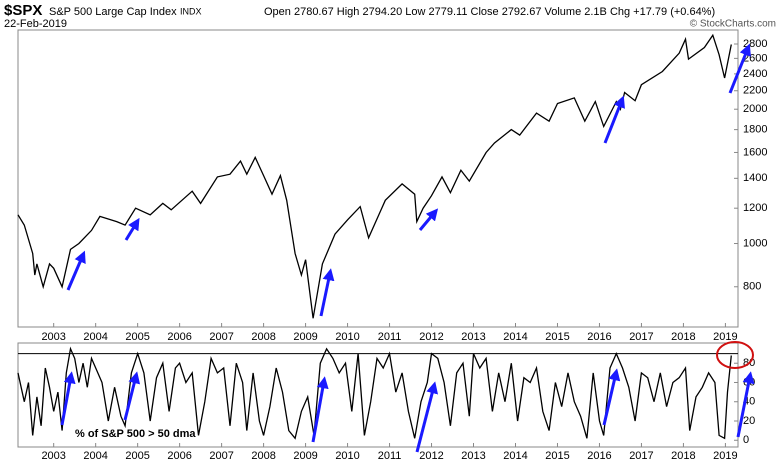  I want to click on y-tick-label: 800, so click(752, 287).